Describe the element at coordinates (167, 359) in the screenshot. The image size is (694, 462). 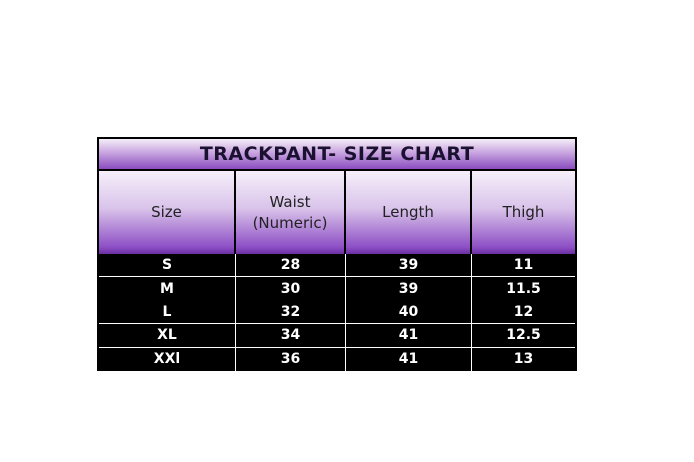
I see `table-cell: XXl` at that location.